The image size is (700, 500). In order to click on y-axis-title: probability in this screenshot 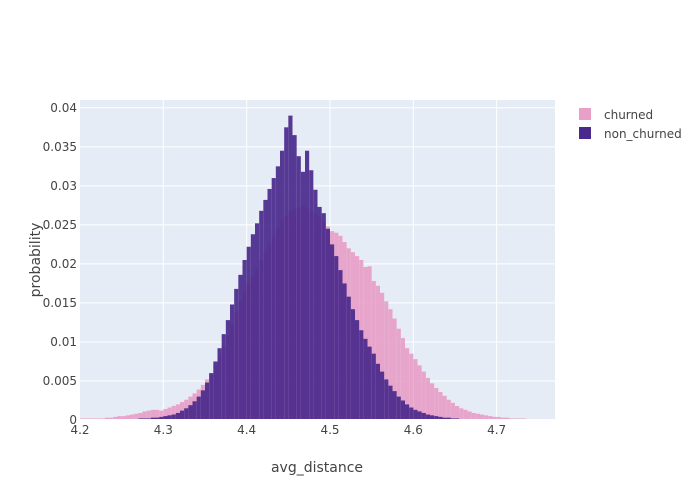, I will do `click(36, 260)`.